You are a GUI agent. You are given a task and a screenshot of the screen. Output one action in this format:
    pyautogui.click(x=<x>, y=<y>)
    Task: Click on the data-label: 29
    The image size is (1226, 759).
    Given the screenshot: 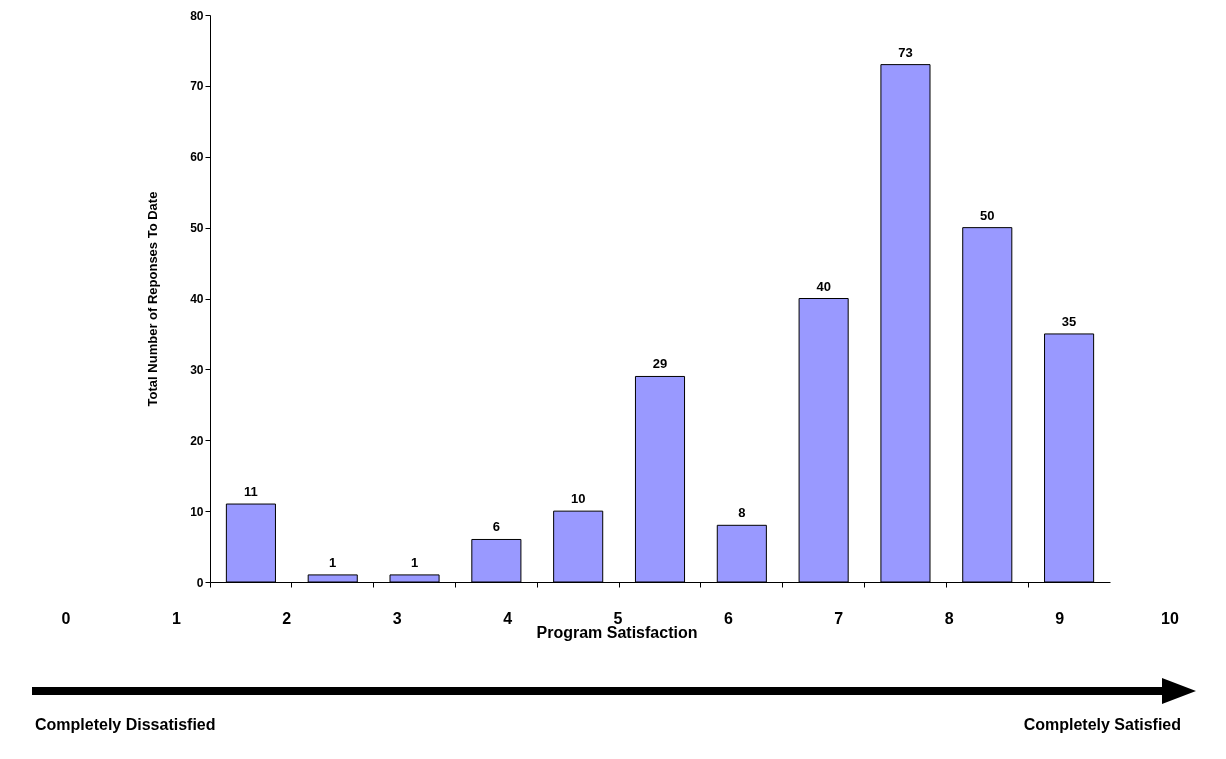 What is the action you would take?
    pyautogui.click(x=660, y=364)
    